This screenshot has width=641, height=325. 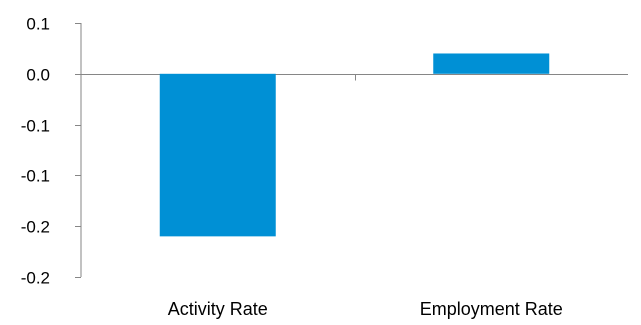 I want to click on bar-employment-rate, so click(x=491, y=63).